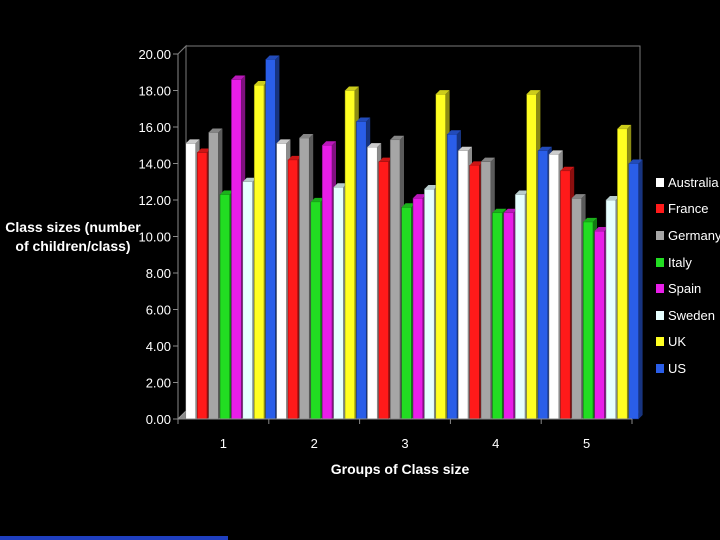  What do you see at coordinates (688, 342) in the screenshot?
I see `legend-item: UK` at bounding box center [688, 342].